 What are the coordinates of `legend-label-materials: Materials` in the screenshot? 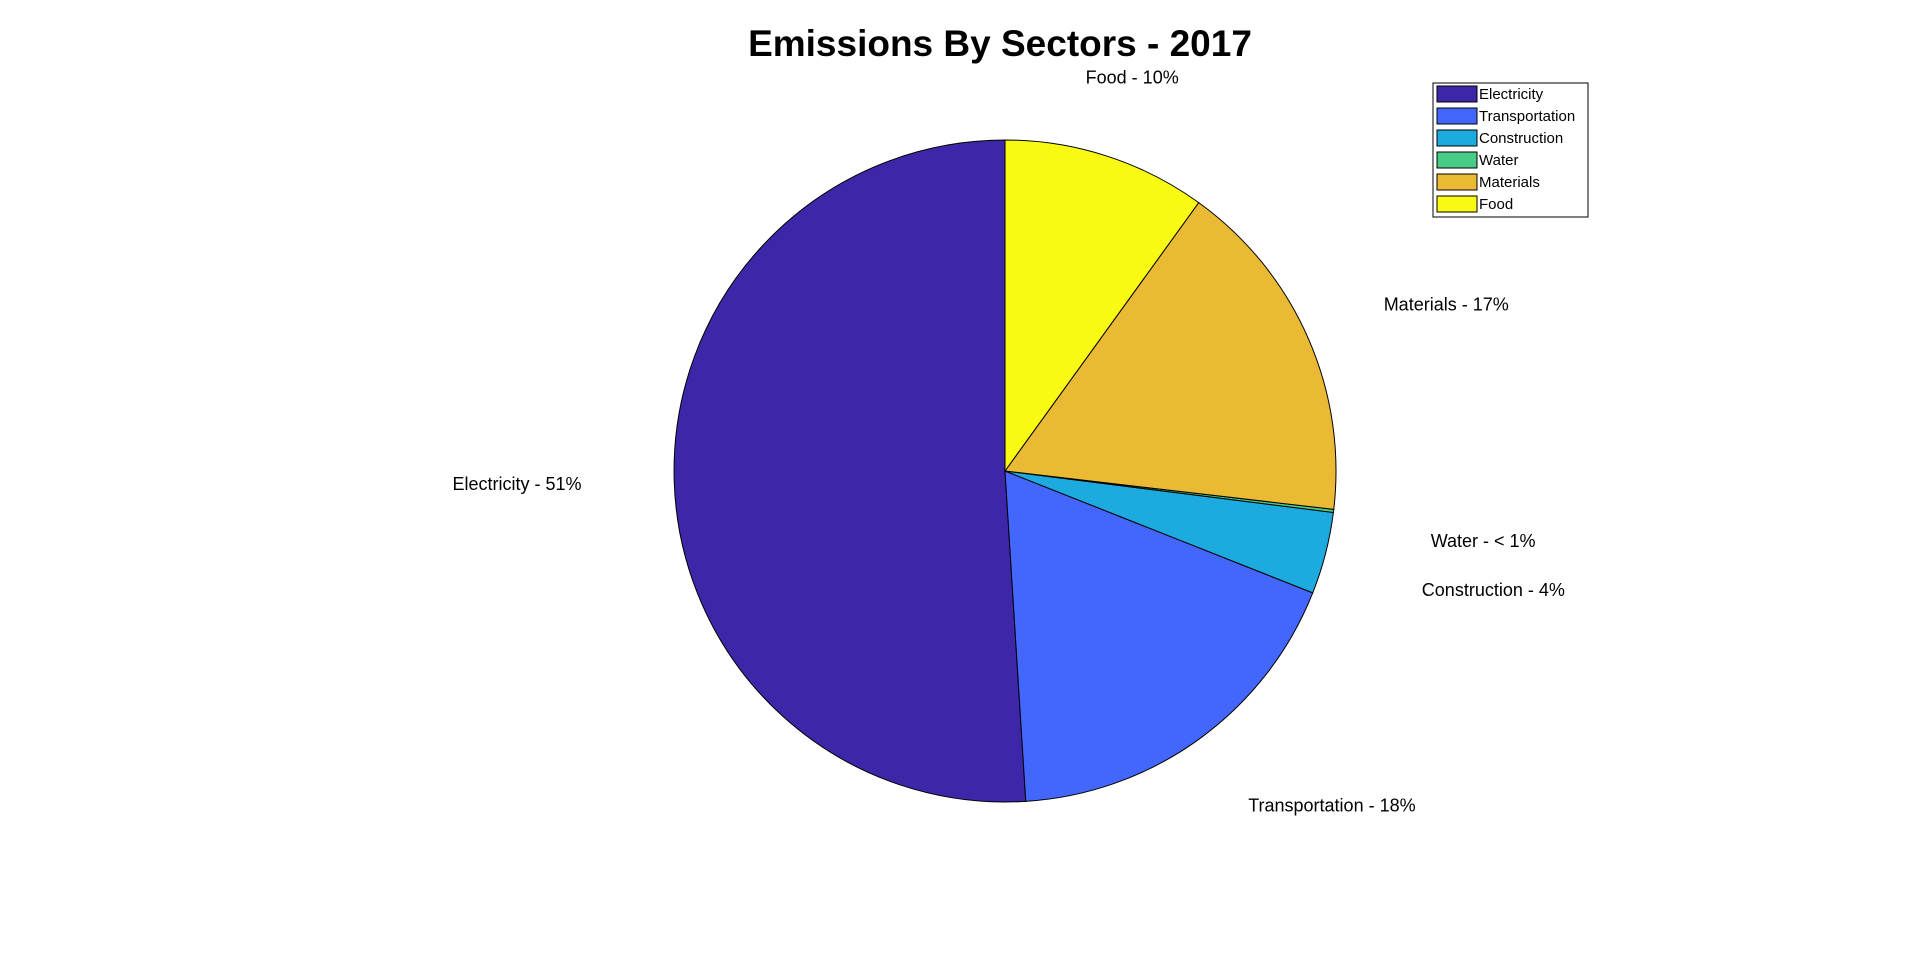 It's located at (1509, 182).